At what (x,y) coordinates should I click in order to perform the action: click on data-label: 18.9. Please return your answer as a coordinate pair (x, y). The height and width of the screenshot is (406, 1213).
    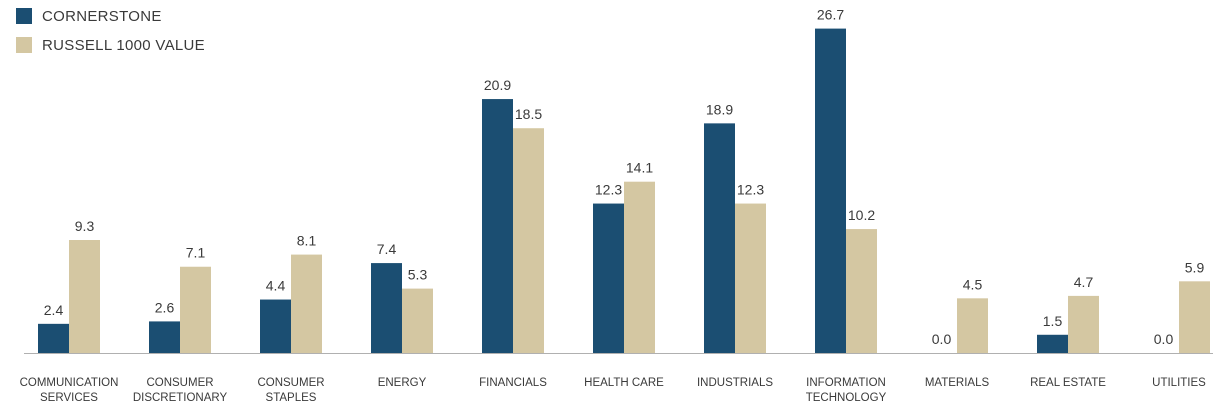
    Looking at the image, I should click on (719, 109).